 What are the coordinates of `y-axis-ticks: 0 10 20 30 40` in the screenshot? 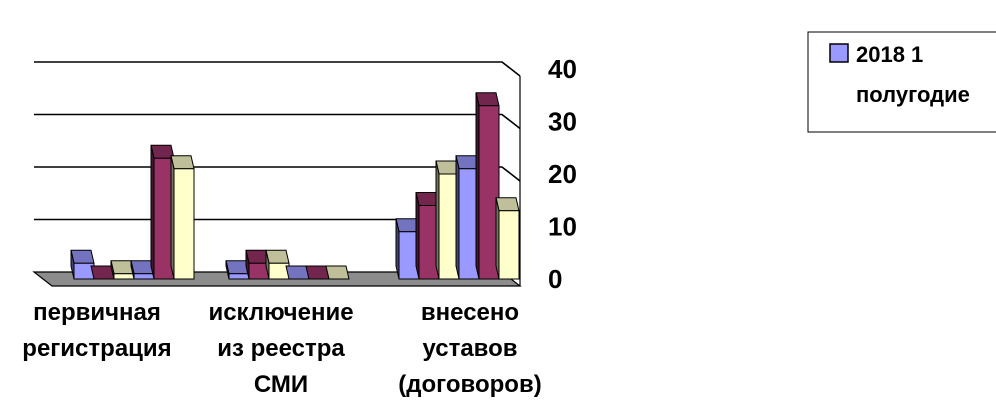 It's located at (562, 174).